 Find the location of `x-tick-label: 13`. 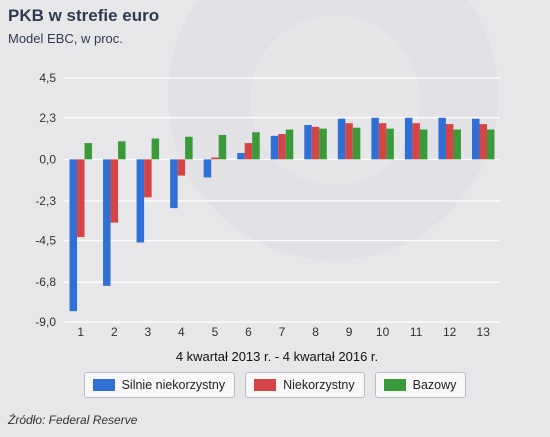

x-tick-label: 13 is located at coordinates (484, 332).